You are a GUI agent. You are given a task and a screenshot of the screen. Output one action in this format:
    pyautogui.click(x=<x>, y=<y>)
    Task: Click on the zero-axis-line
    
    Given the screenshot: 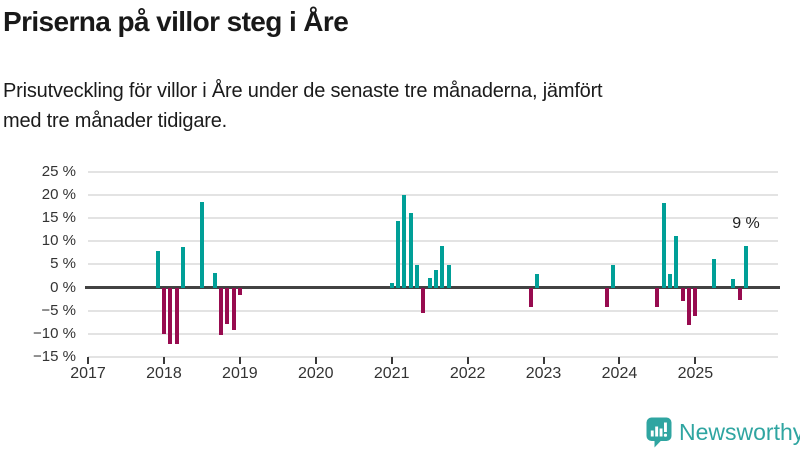 What is the action you would take?
    pyautogui.click(x=432, y=288)
    